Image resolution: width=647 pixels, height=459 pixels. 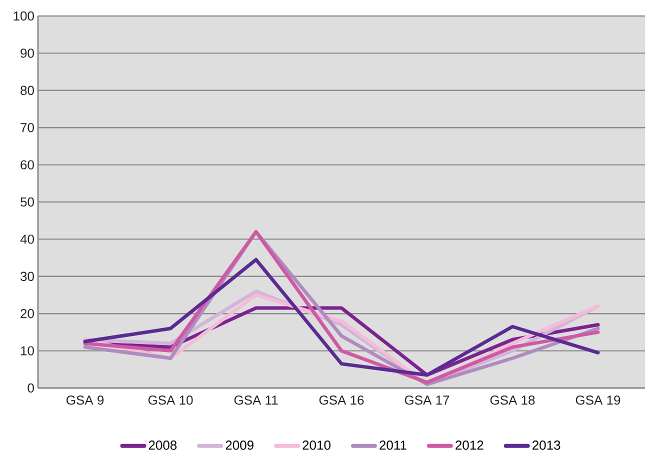 I want to click on y-tick-label: 20, so click(x=27, y=313).